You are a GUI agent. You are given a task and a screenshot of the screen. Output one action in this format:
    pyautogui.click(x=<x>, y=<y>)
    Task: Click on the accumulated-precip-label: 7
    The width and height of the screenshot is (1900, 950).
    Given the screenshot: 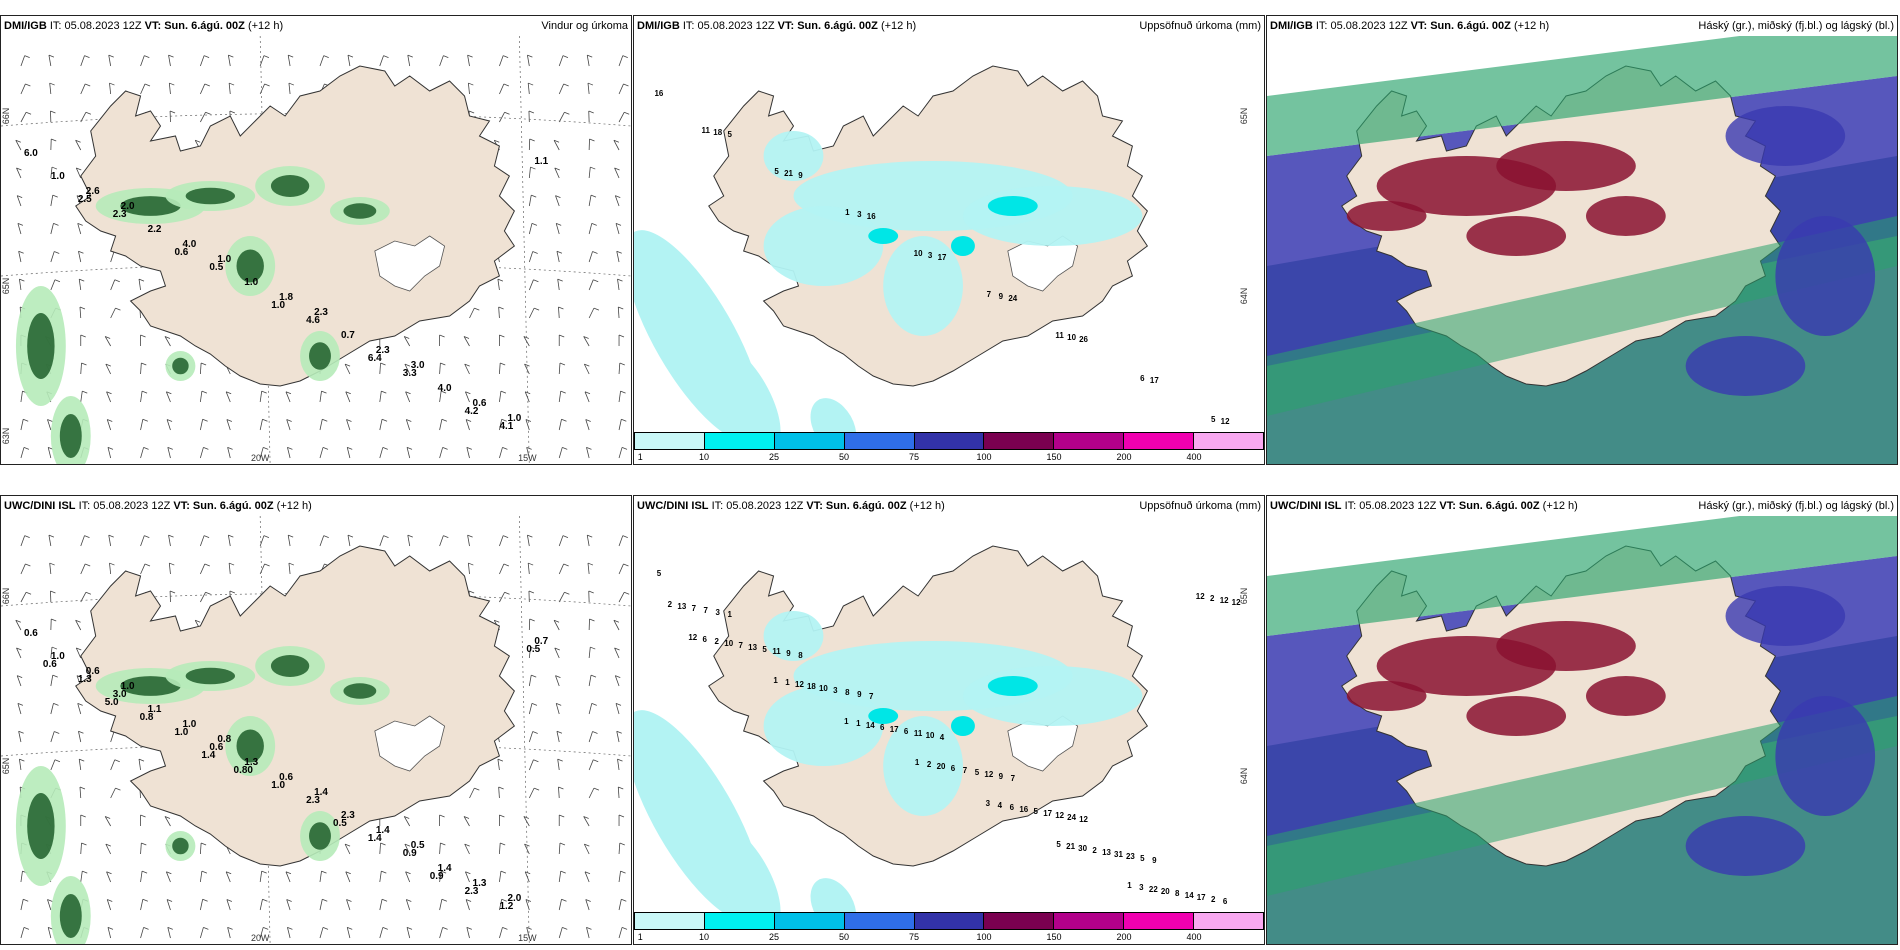 What is the action you would take?
    pyautogui.click(x=1013, y=778)
    